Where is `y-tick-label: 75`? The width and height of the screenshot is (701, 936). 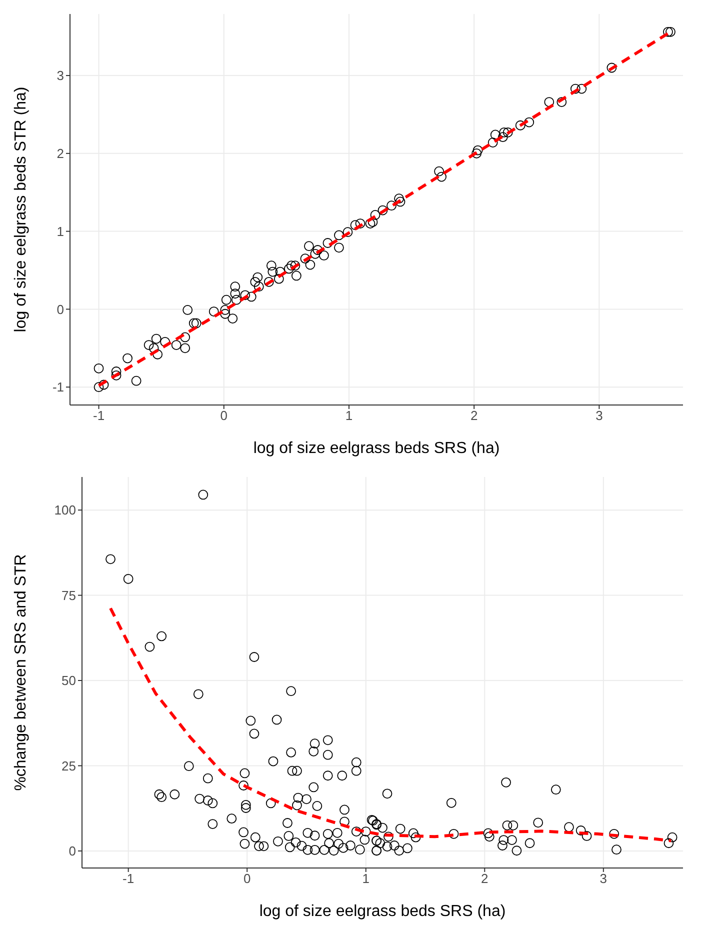
y-tick-label: 75 is located at coordinates (69, 595).